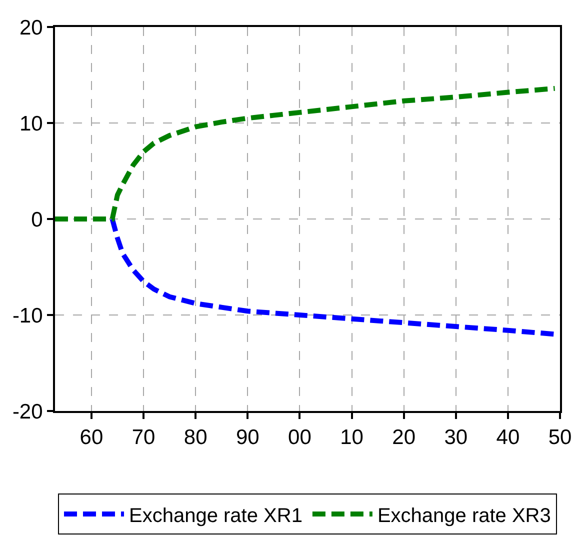  Describe the element at coordinates (144, 438) in the screenshot. I see `x-tick-label: 70` at that location.